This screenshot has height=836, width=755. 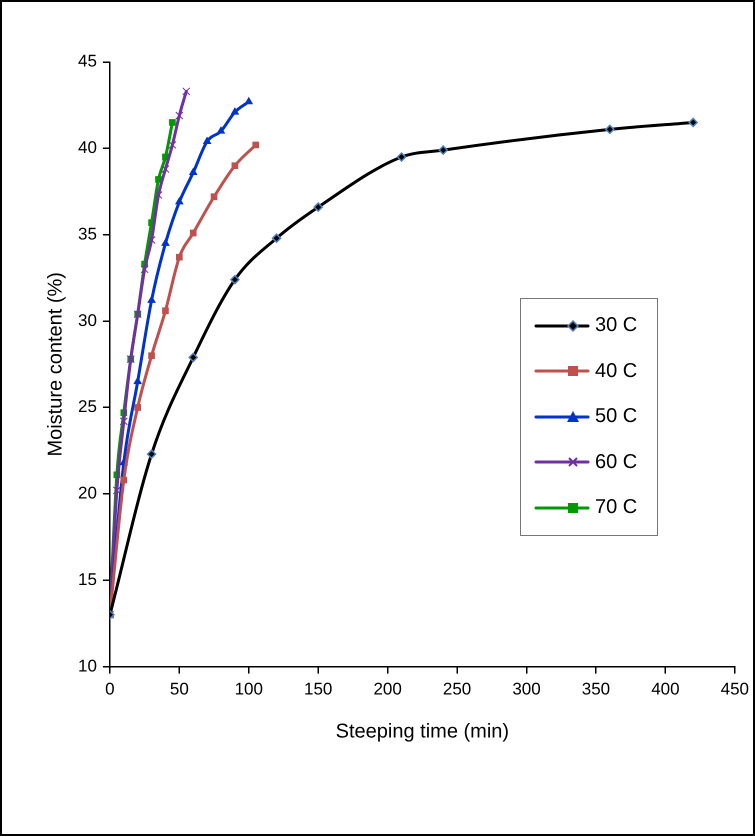 What do you see at coordinates (87, 666) in the screenshot?
I see `y-tick-label: 10` at bounding box center [87, 666].